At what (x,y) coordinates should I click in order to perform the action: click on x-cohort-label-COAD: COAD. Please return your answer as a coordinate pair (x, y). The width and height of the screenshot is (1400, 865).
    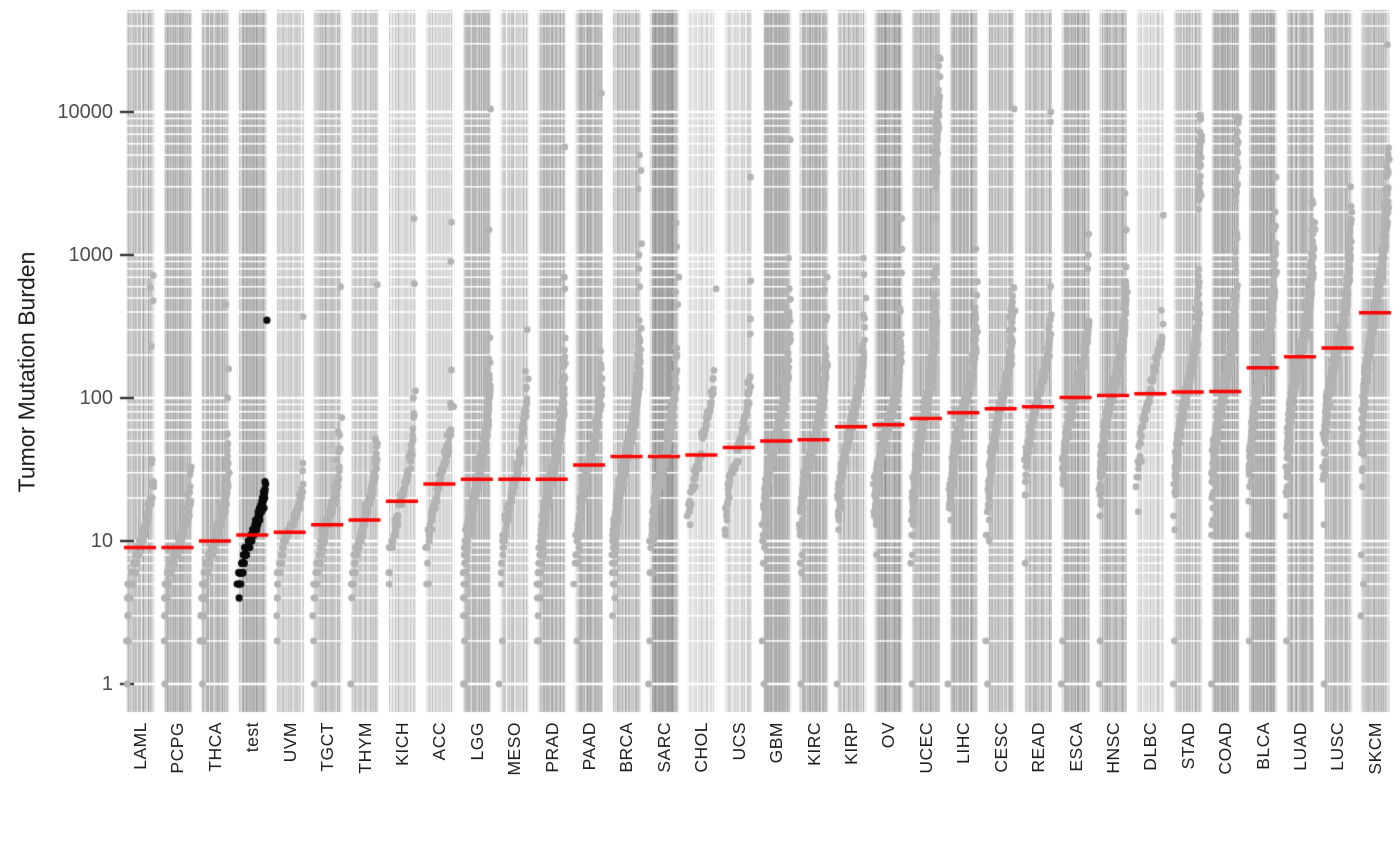
    Looking at the image, I should click on (1225, 748).